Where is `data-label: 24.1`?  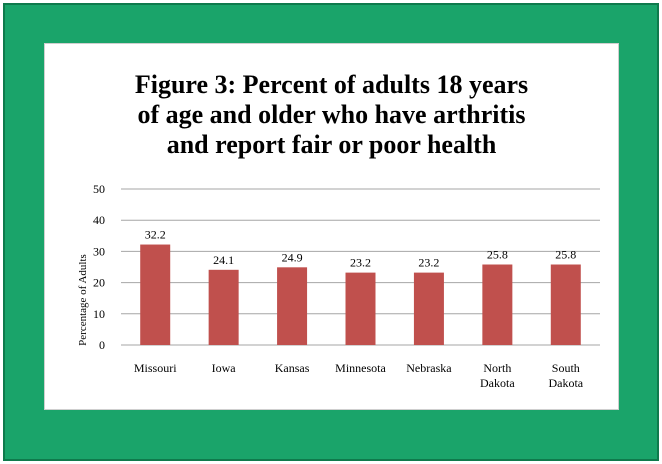 data-label: 24.1 is located at coordinates (223, 260).